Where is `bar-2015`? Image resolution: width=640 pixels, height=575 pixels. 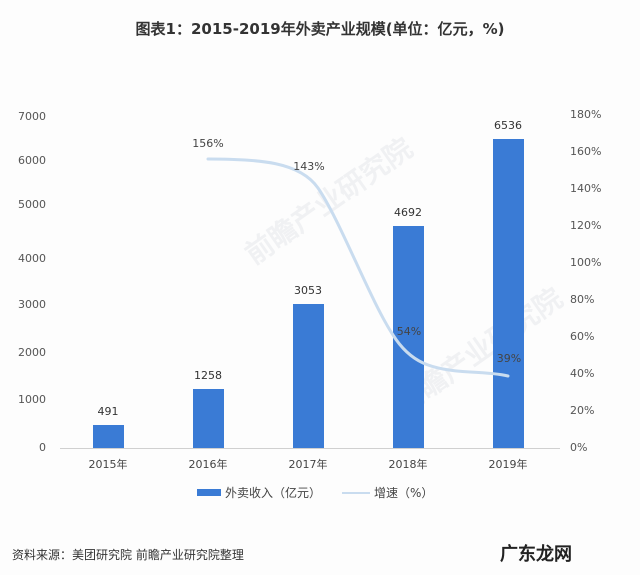 bar-2015 is located at coordinates (108, 436).